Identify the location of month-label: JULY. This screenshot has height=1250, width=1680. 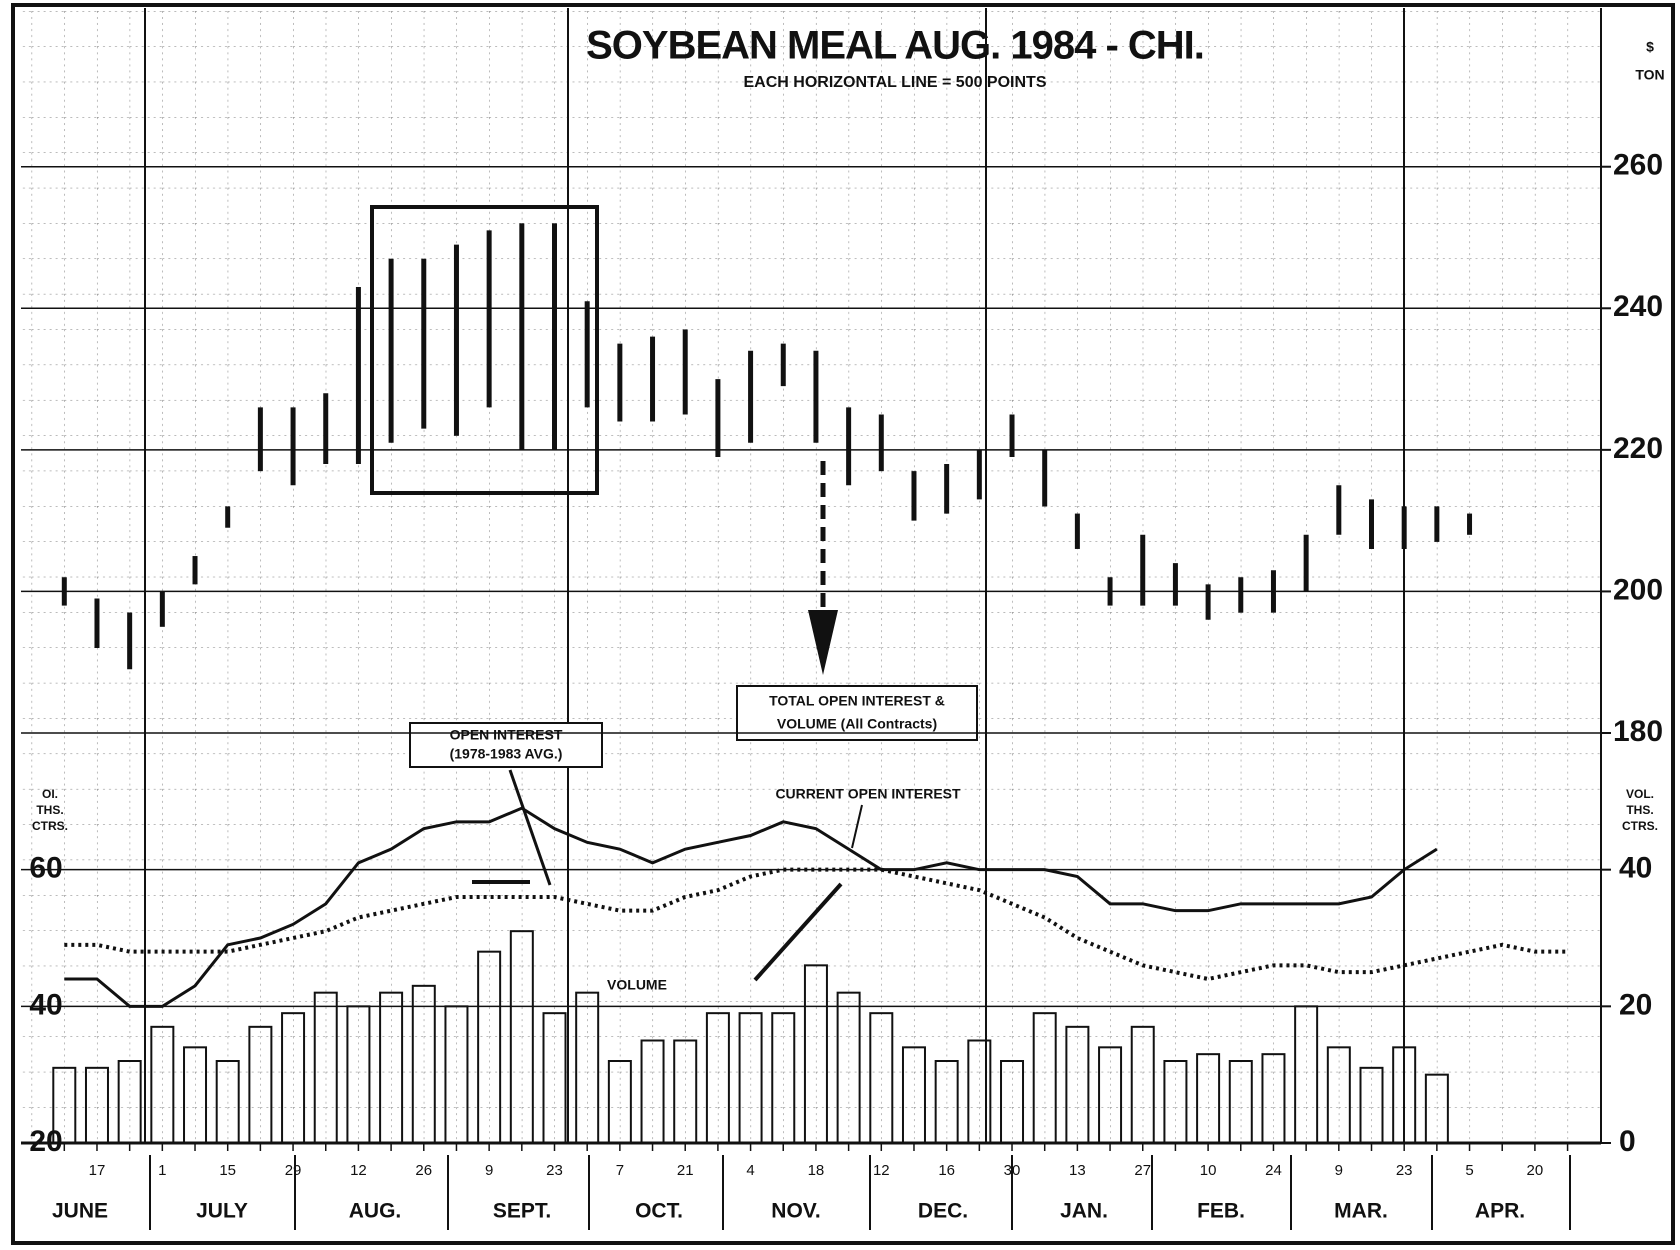
(222, 1211).